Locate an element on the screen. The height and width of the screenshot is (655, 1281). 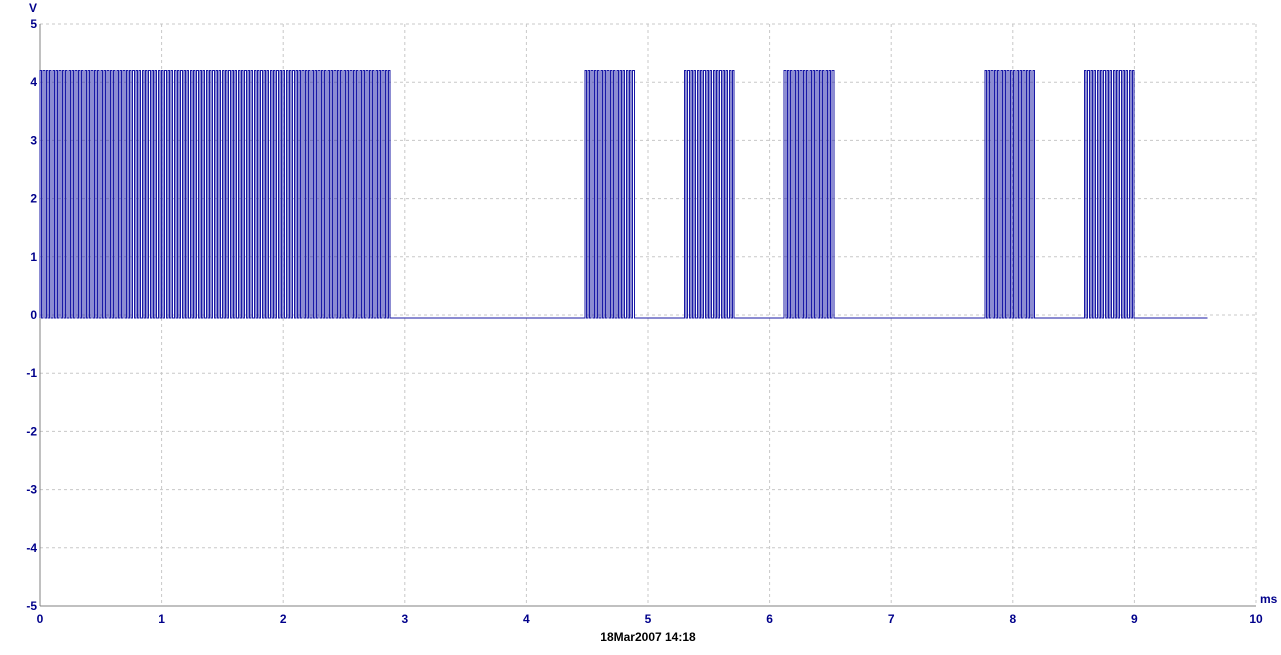
x-tick-label: 8 is located at coordinates (1012, 619).